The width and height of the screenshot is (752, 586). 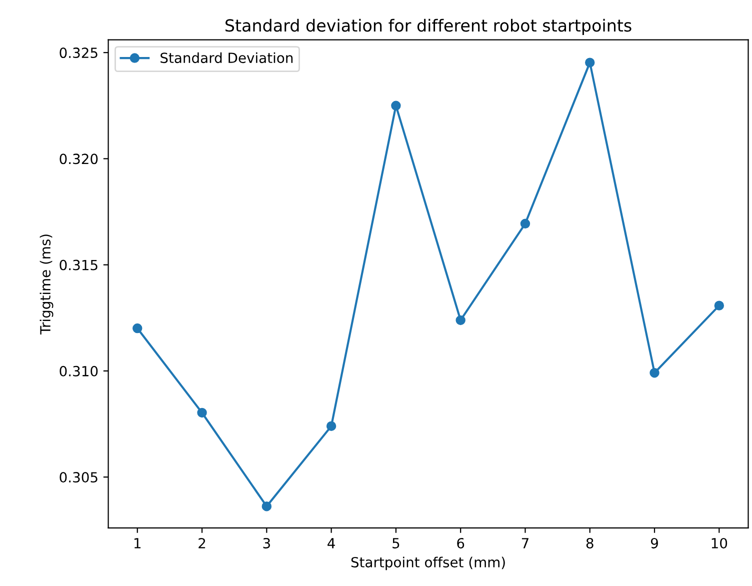 I want to click on x-tick-label: 6, so click(x=460, y=543).